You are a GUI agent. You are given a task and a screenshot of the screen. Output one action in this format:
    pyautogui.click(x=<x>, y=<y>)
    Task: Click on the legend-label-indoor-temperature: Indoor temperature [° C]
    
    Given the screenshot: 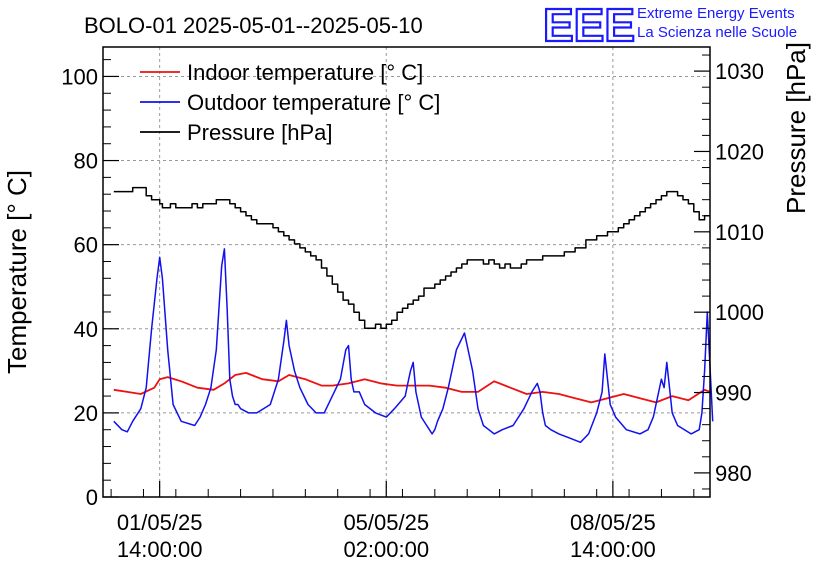 What is the action you would take?
    pyautogui.click(x=305, y=72)
    